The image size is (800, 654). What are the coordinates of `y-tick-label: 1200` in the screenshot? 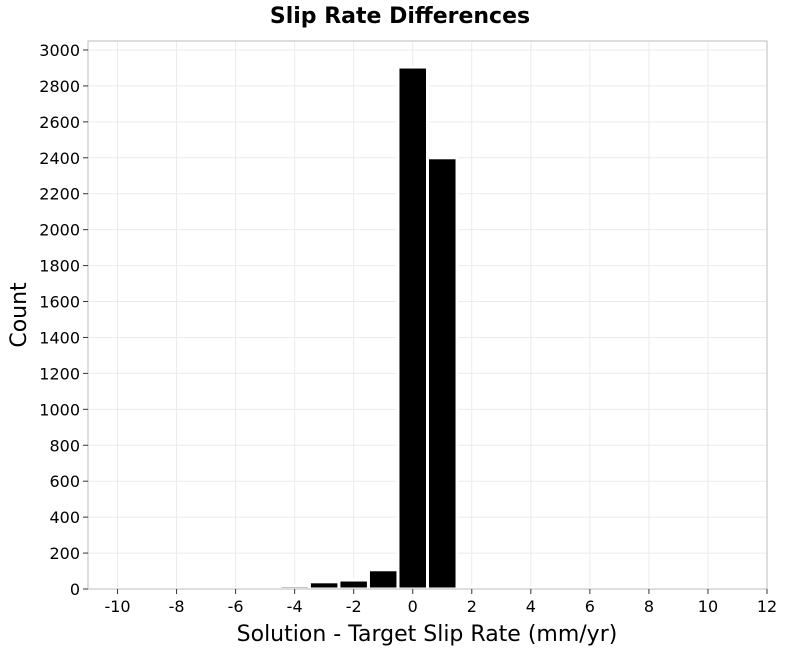 It's located at (59, 373).